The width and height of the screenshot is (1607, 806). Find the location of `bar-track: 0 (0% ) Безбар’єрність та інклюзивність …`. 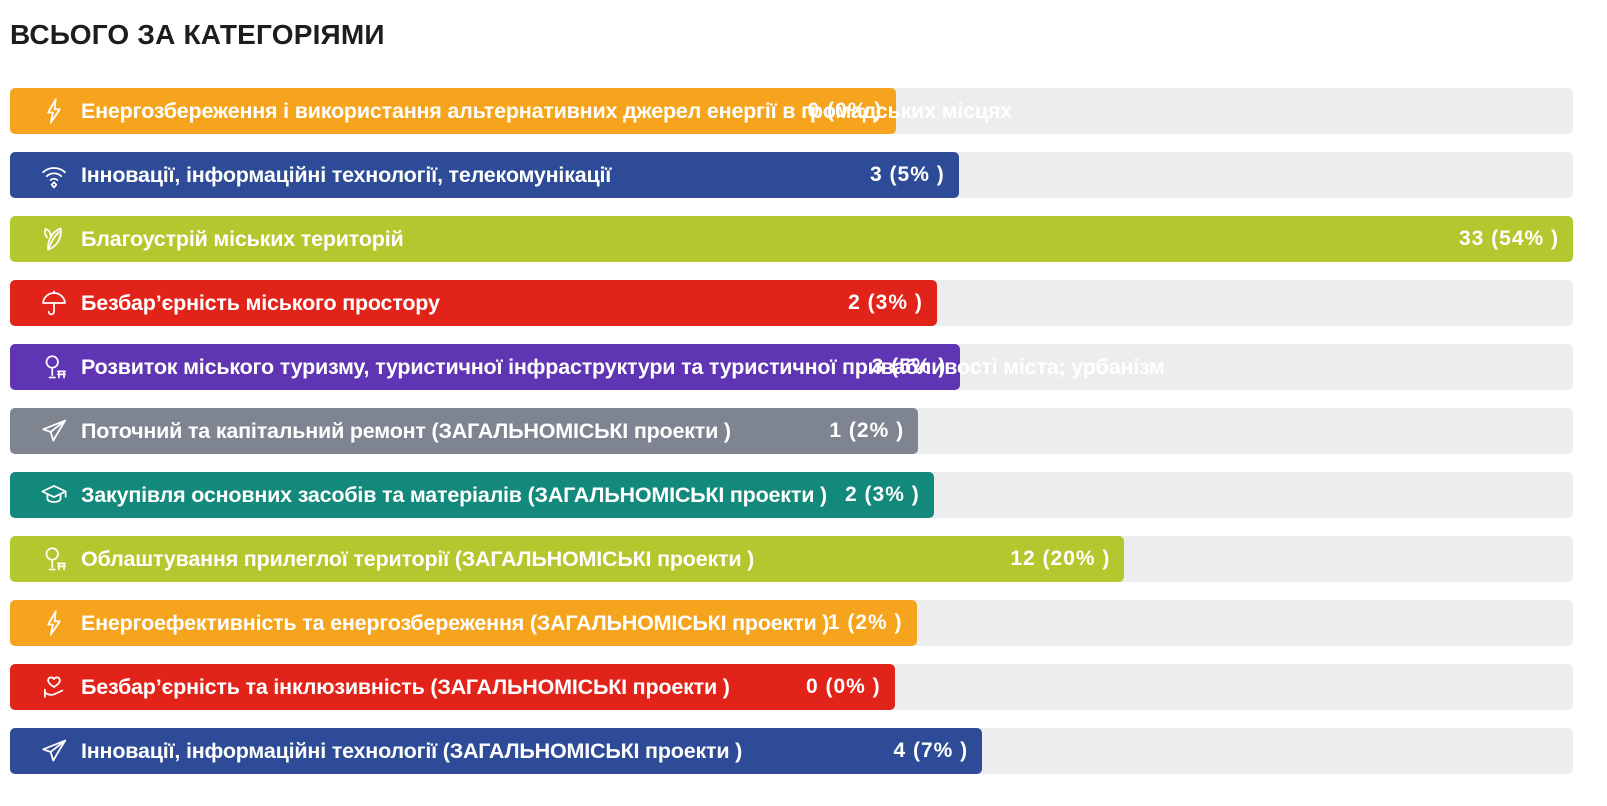

bar-track: 0 (0% ) Безбар’єрність та інклюзивність … is located at coordinates (791, 687).